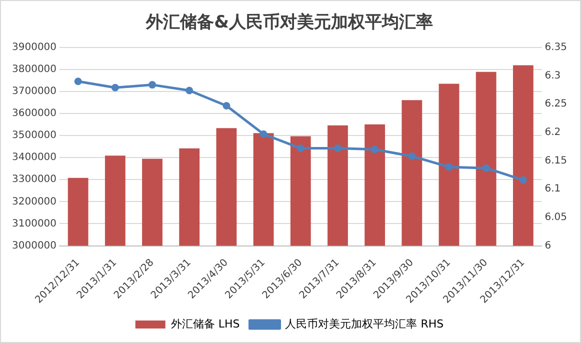  What do you see at coordinates (34, 158) in the screenshot?
I see `y-tick-label: 3400000` at bounding box center [34, 158].